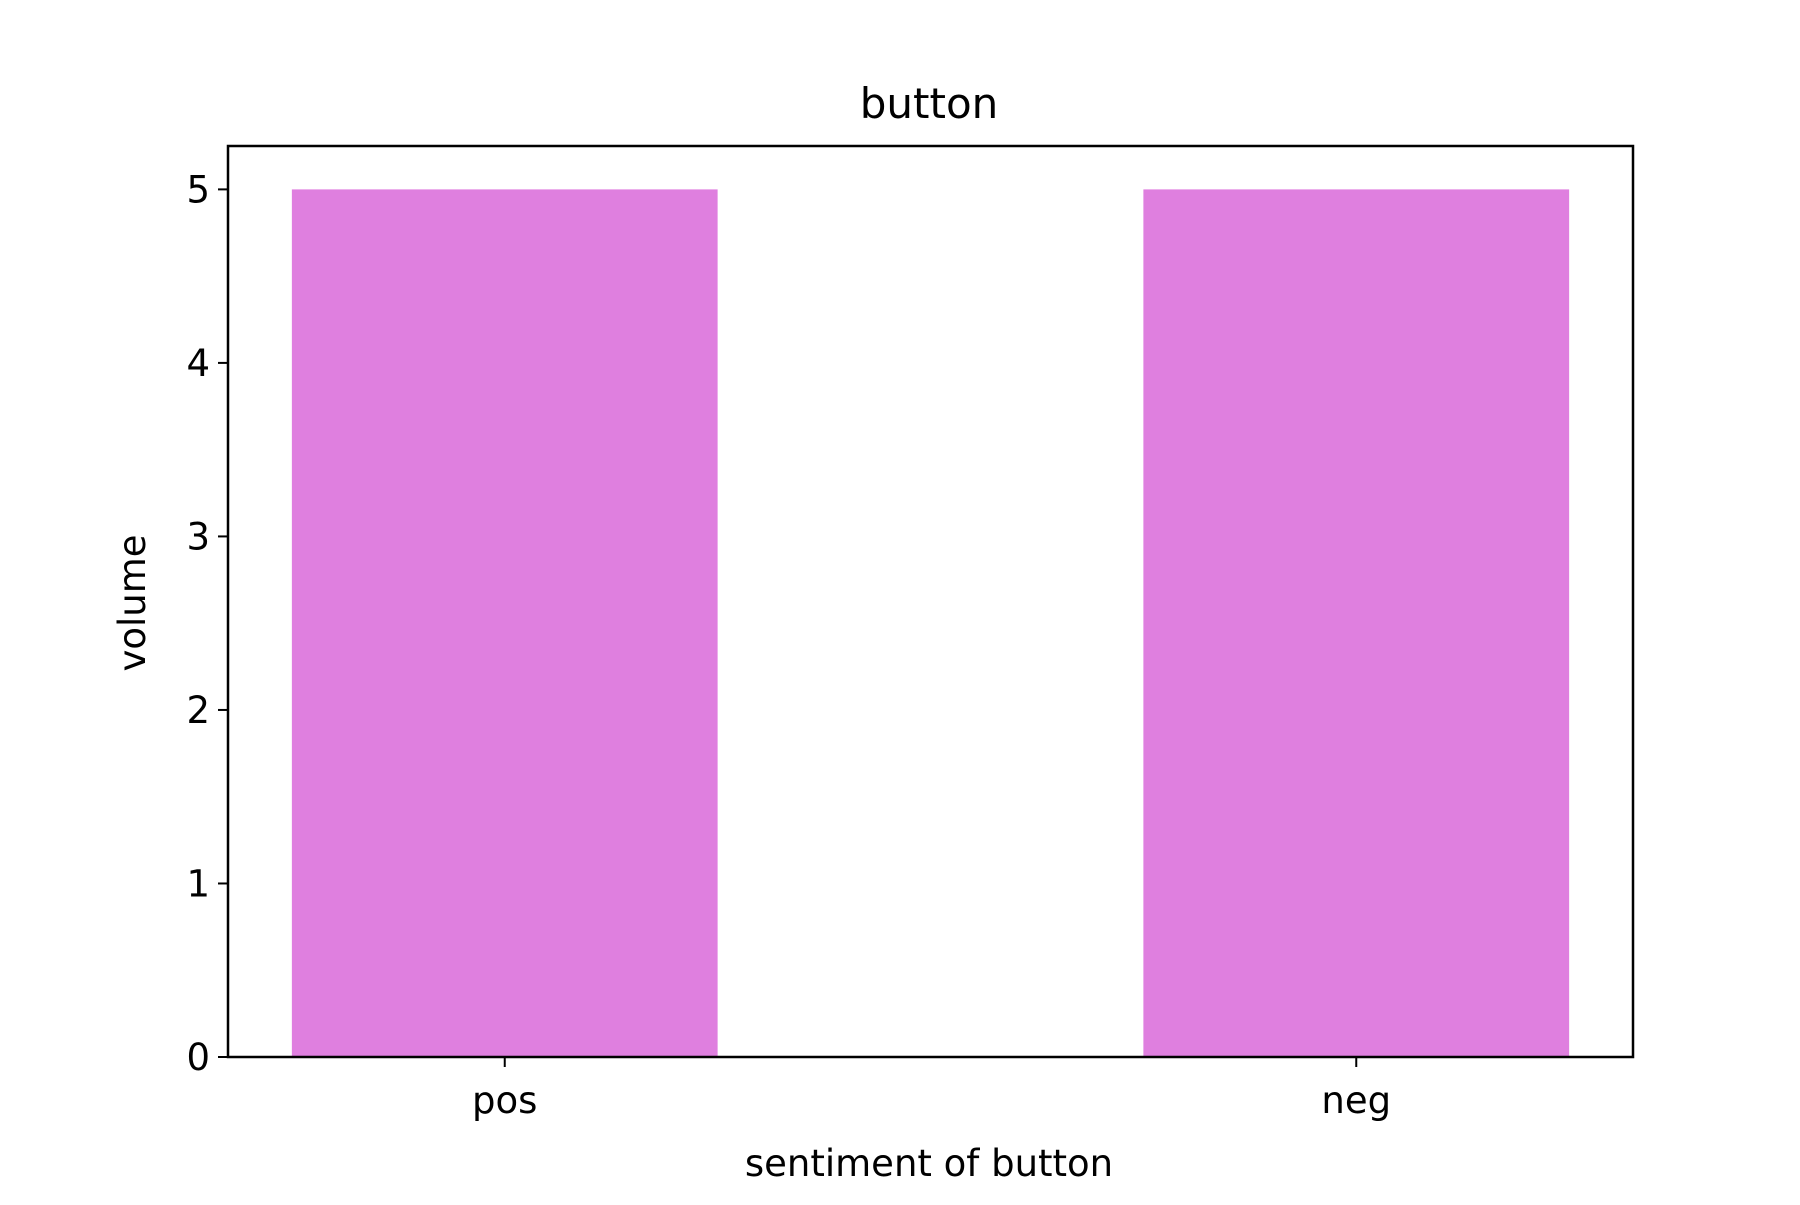  I want to click on x-tick-label: neg, so click(1356, 1100).